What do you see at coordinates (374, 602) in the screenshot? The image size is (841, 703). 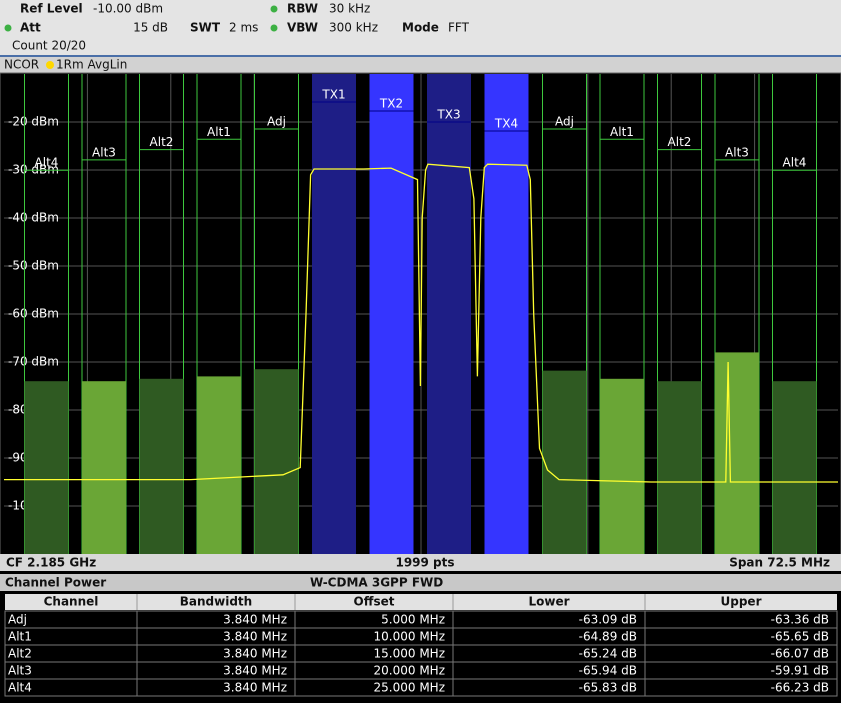 I see `column-header: Offset` at bounding box center [374, 602].